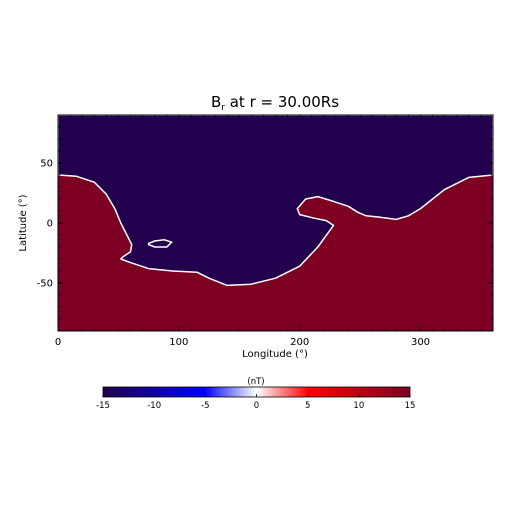  Describe the element at coordinates (160, 243) in the screenshot. I see `negative-polarity-island` at that location.